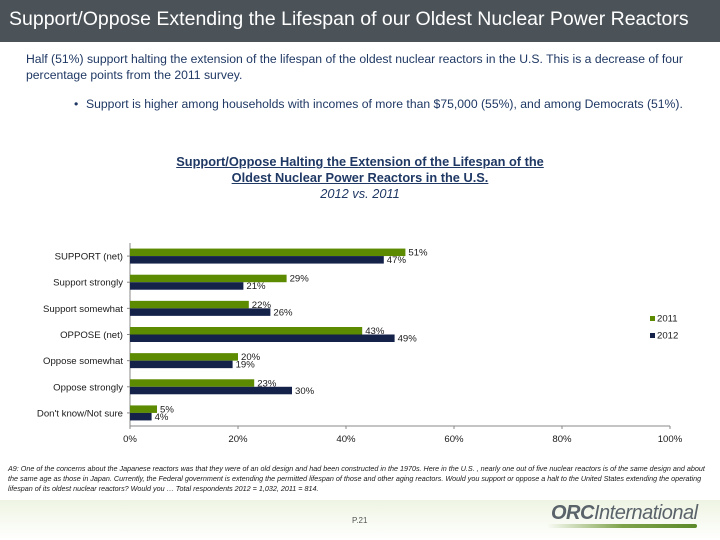 The width and height of the screenshot is (720, 540). I want to click on category-label: Oppose strongly, so click(88, 387).